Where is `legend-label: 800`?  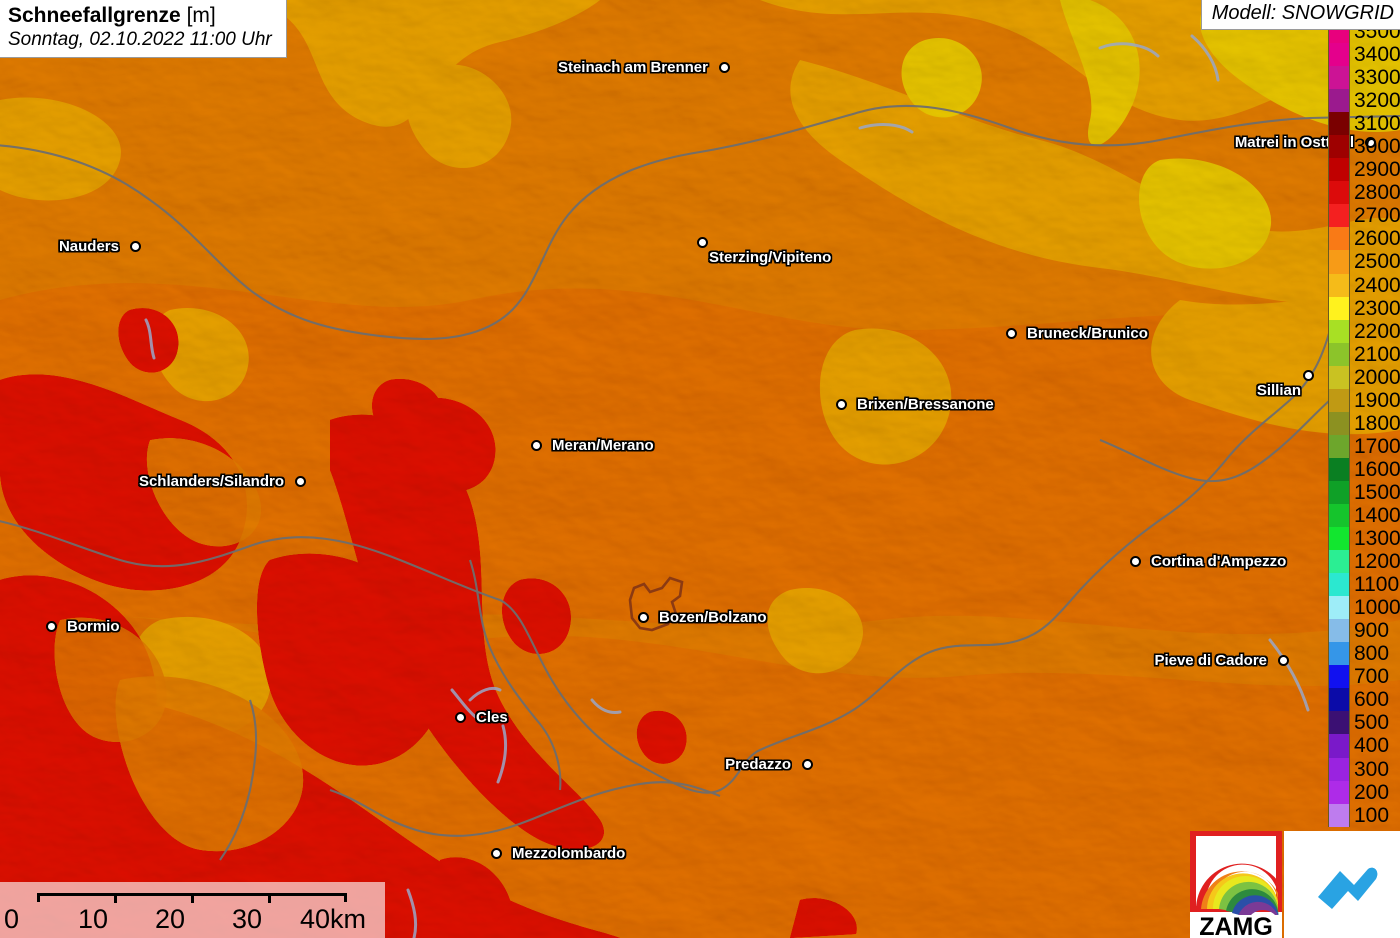
legend-label: 800 is located at coordinates (1372, 654).